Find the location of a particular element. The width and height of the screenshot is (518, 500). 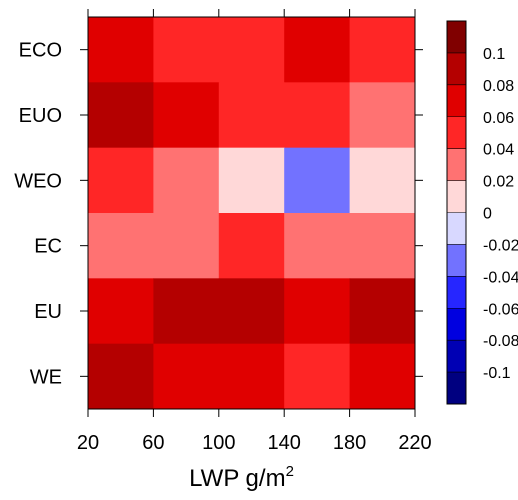

x-tick-label: 20 is located at coordinates (88, 443).